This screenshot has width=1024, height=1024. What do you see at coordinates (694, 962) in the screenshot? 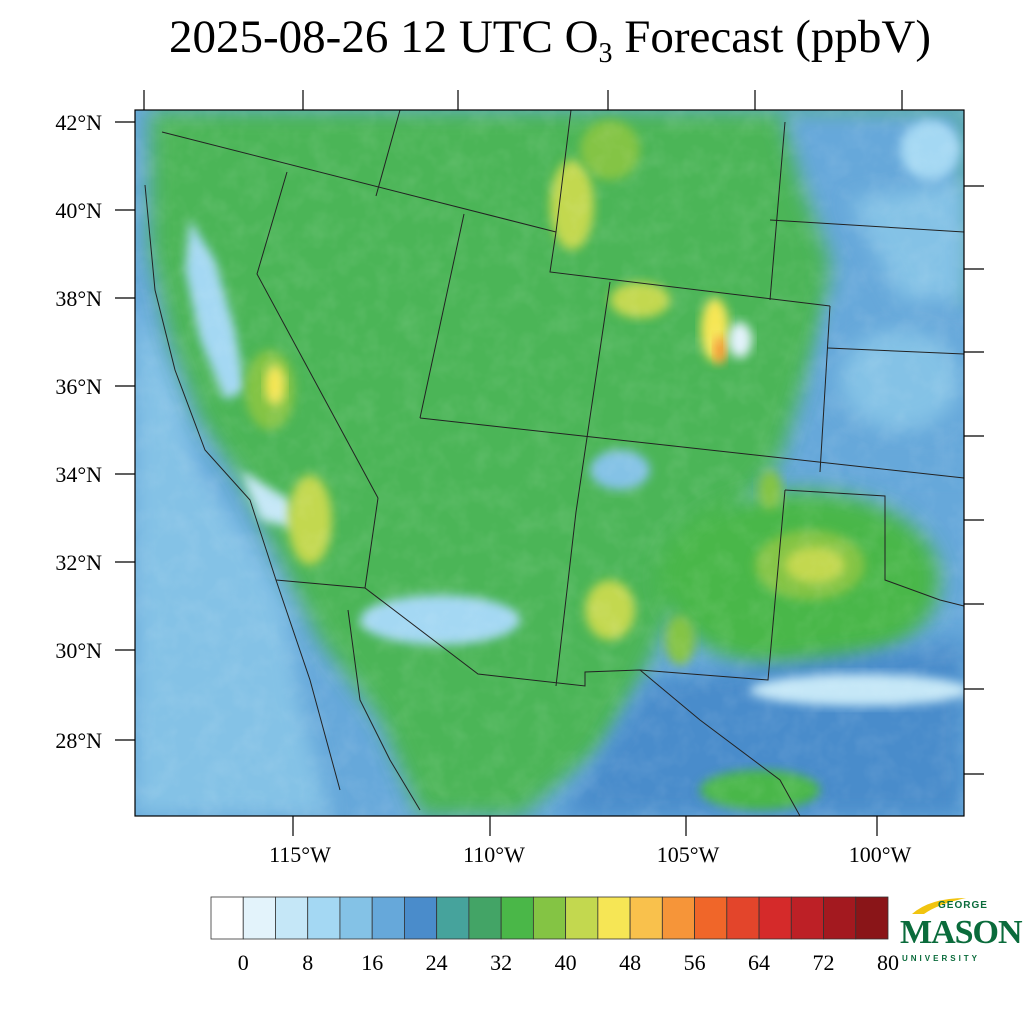
I see `colorbar-tick-label: 56` at bounding box center [694, 962].